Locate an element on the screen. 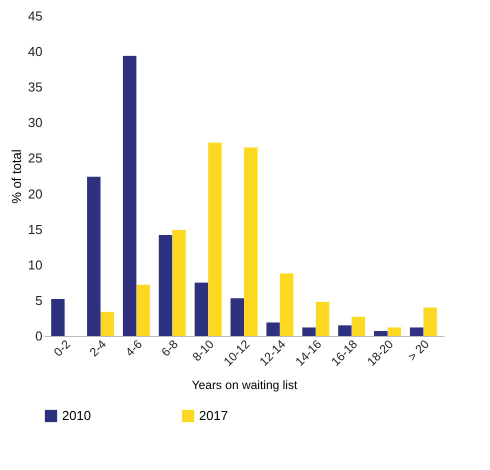 The image size is (490, 470). y-tick-label: 30 is located at coordinates (35, 122).